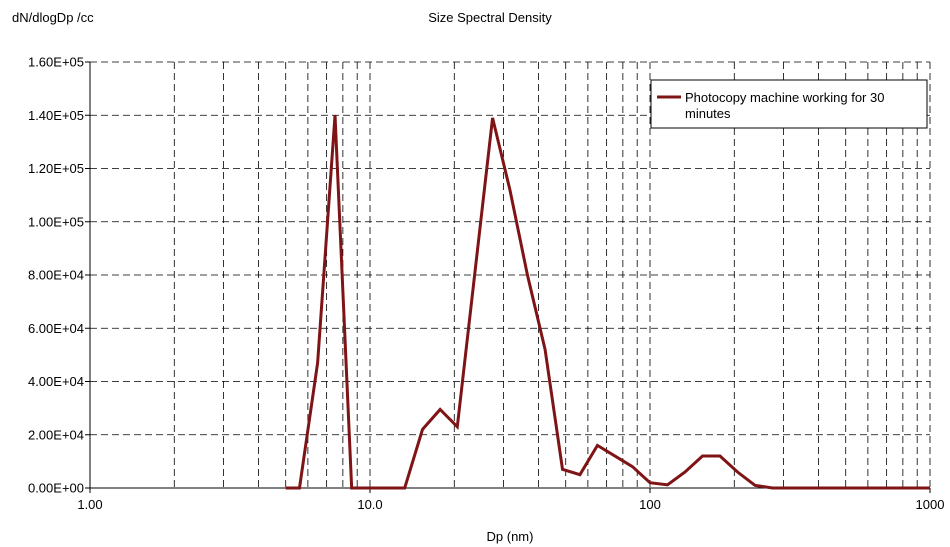  I want to click on x-tick-label: 100, so click(650, 504).